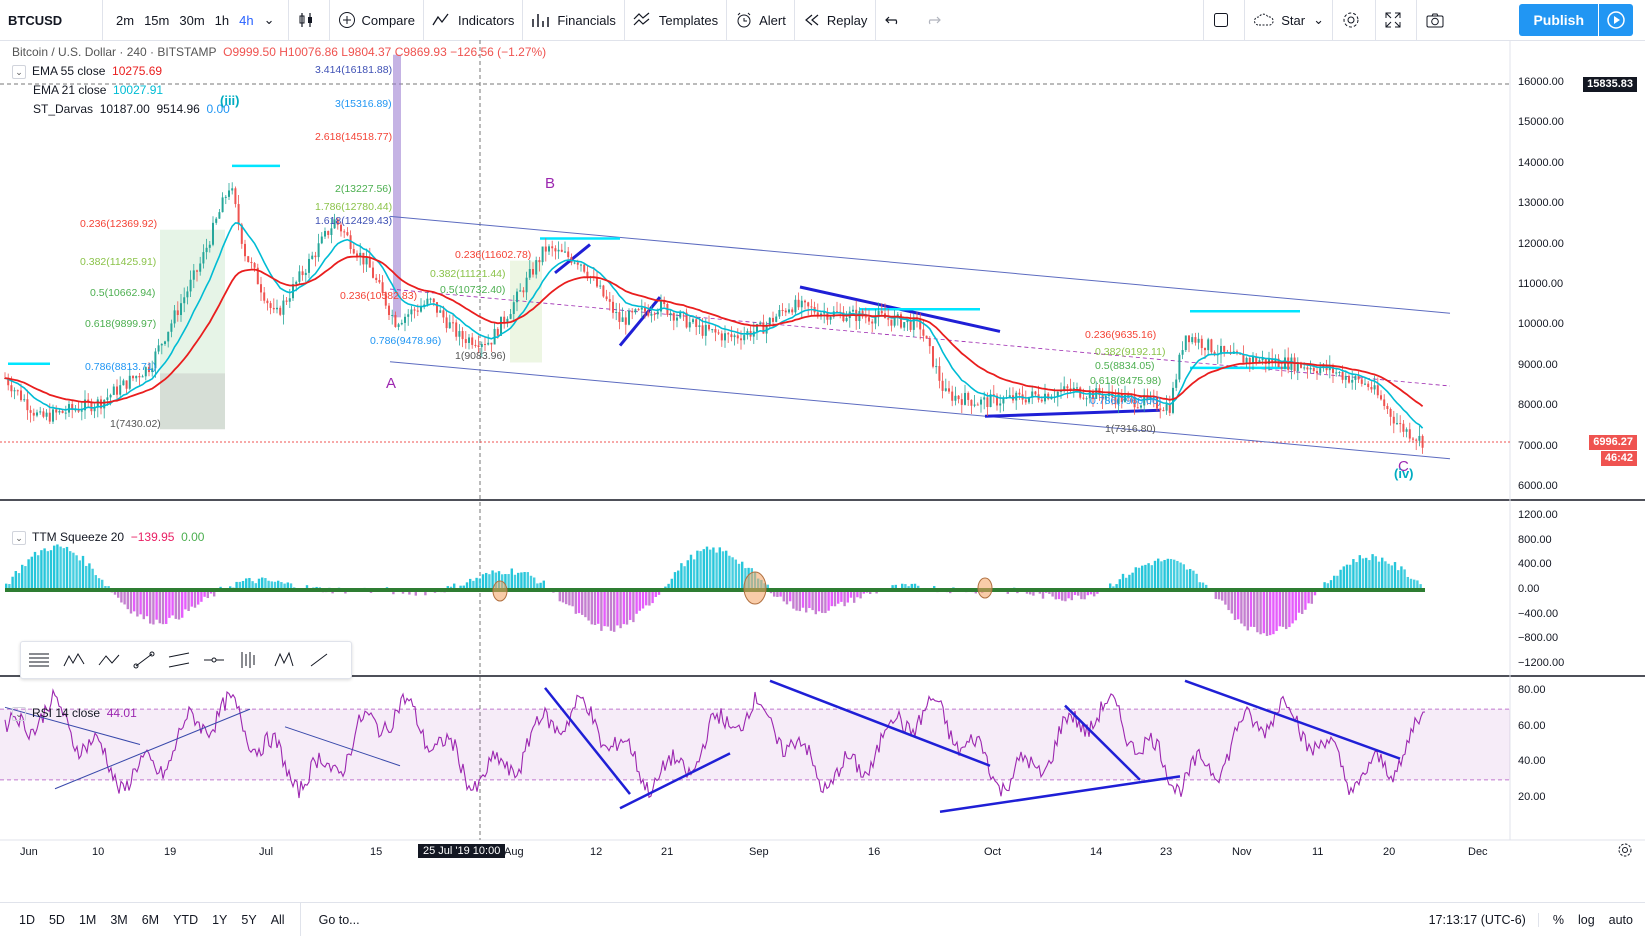 The height and width of the screenshot is (936, 1645). What do you see at coordinates (279, 71) in the screenshot?
I see `ema55-legend: ⌄ EMA 55 close 10275.69` at bounding box center [279, 71].